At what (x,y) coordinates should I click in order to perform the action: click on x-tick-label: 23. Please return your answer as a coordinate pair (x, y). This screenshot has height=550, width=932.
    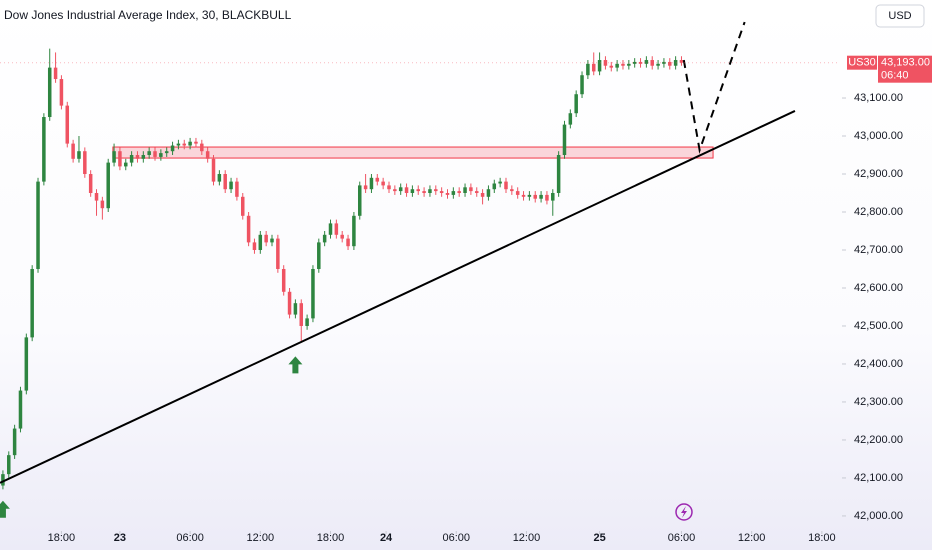
    Looking at the image, I should click on (120, 538).